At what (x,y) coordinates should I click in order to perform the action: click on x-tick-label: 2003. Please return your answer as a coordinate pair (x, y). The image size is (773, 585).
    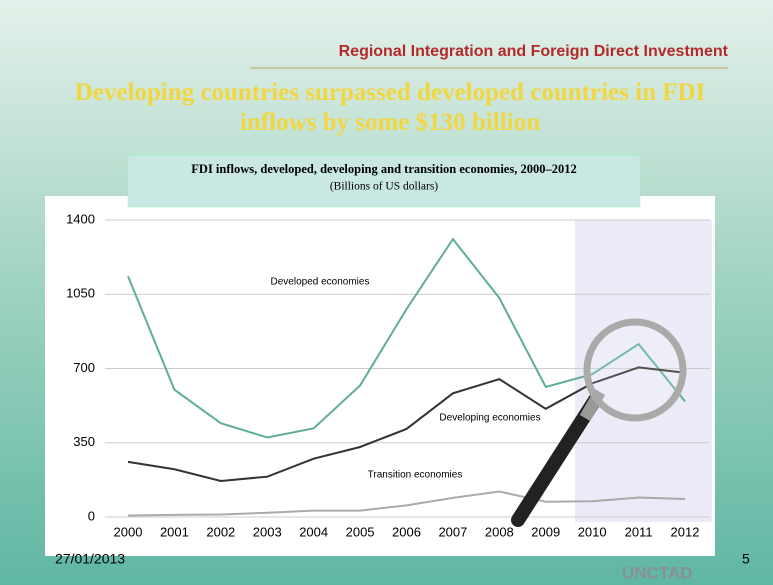
    Looking at the image, I should click on (267, 531).